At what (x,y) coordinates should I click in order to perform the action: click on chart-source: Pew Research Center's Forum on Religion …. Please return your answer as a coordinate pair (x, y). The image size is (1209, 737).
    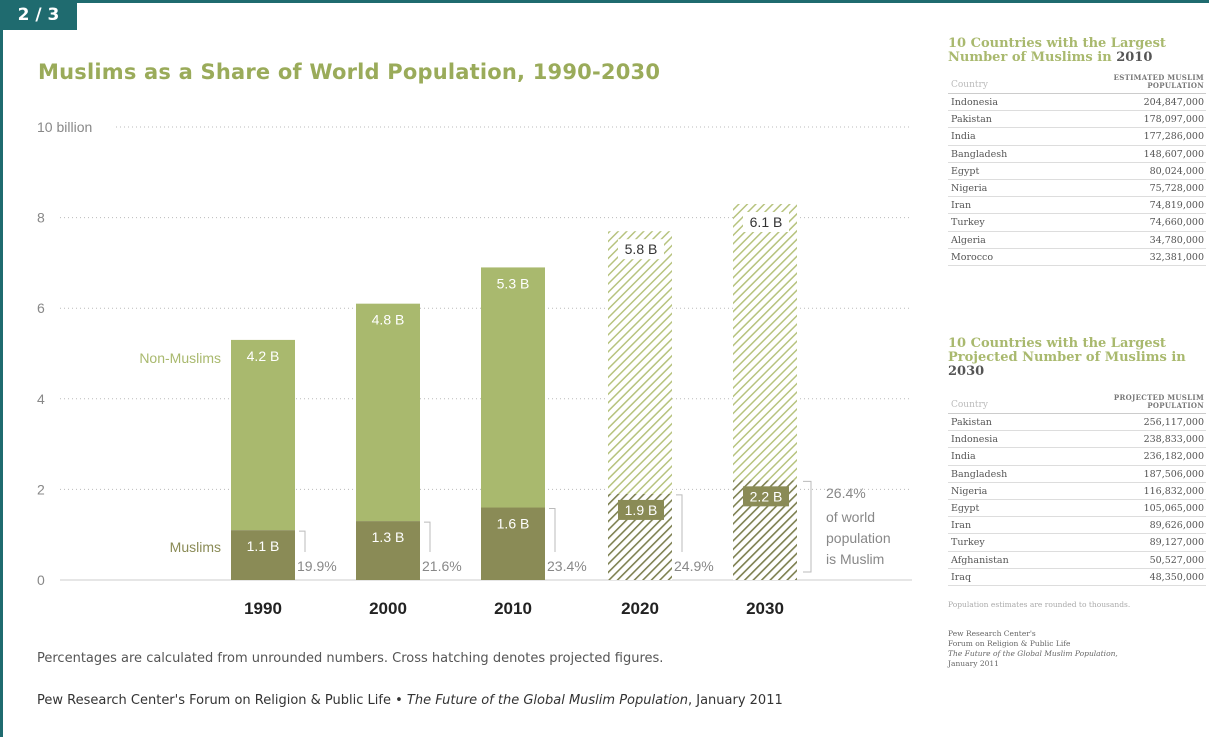
    Looking at the image, I should click on (410, 700).